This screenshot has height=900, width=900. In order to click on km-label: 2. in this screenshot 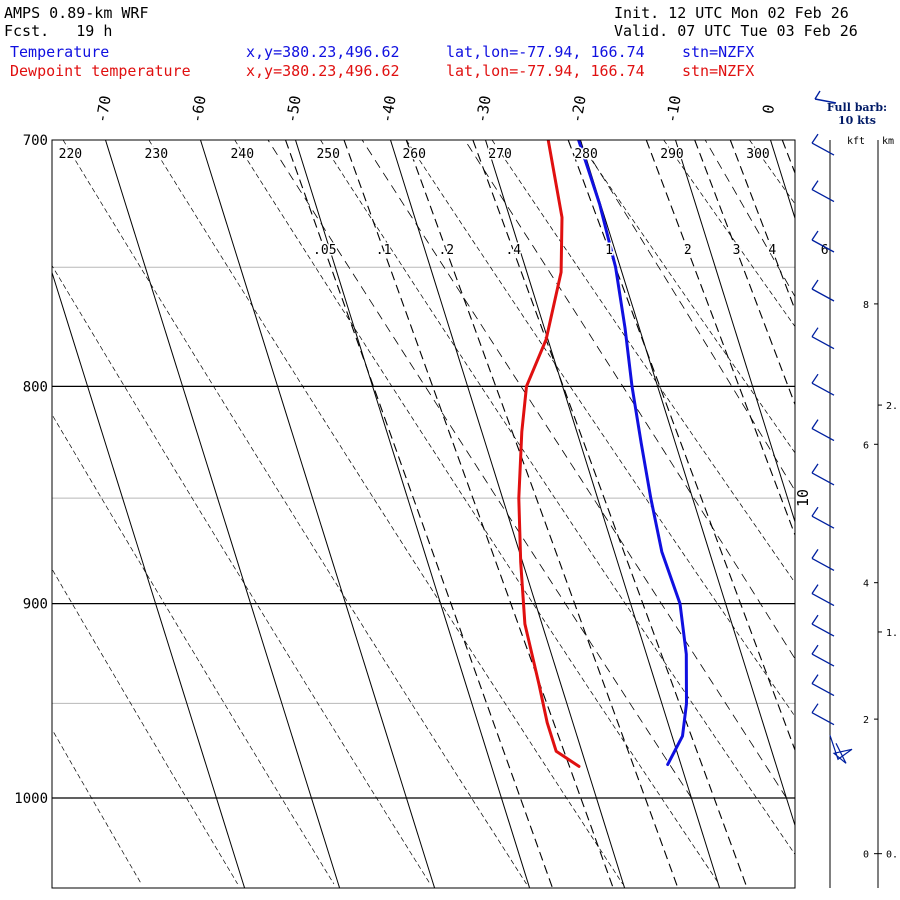, I will do `click(892, 406)`.